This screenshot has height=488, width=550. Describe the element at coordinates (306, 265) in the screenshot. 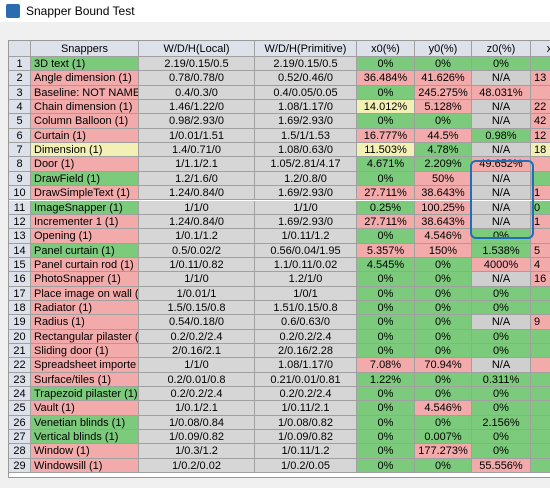

I see `cell: 1.1/0.11/0.02` at that location.